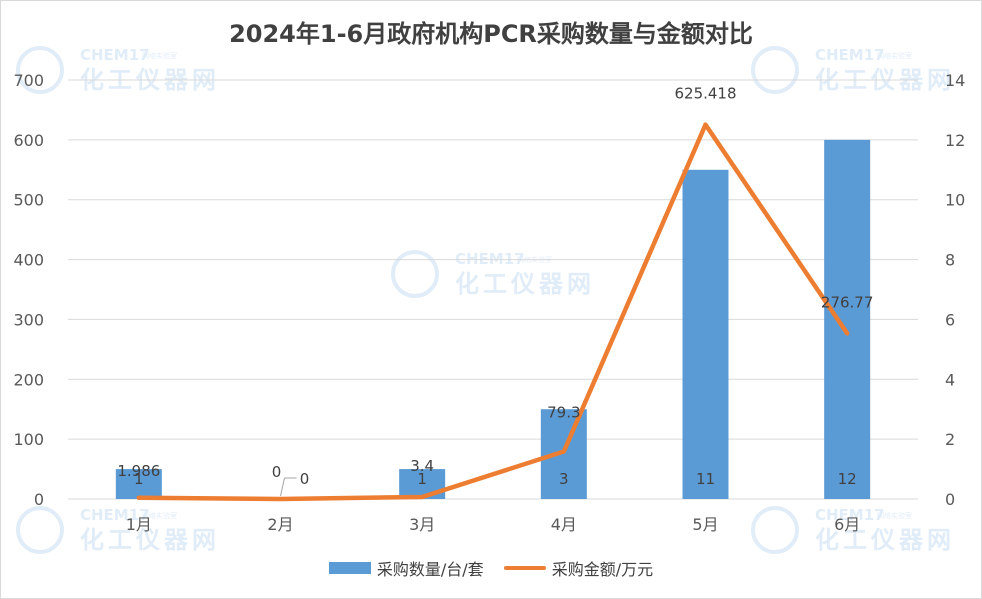  I want to click on line-data-label: 1.986, so click(138, 471).